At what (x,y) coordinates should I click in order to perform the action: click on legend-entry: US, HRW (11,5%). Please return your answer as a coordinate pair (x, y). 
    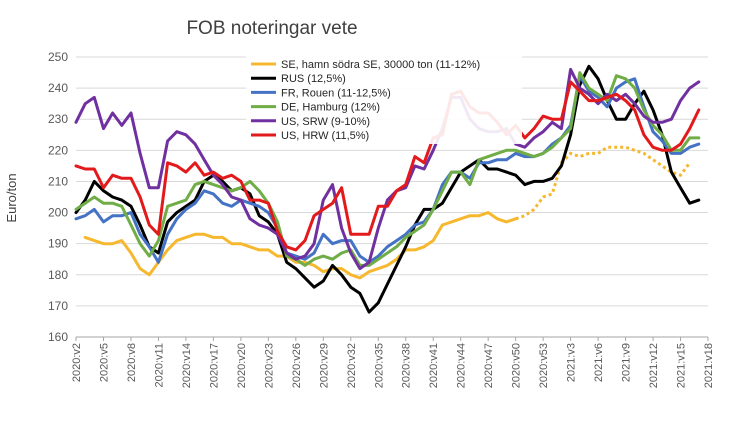
    Looking at the image, I should click on (325, 136).